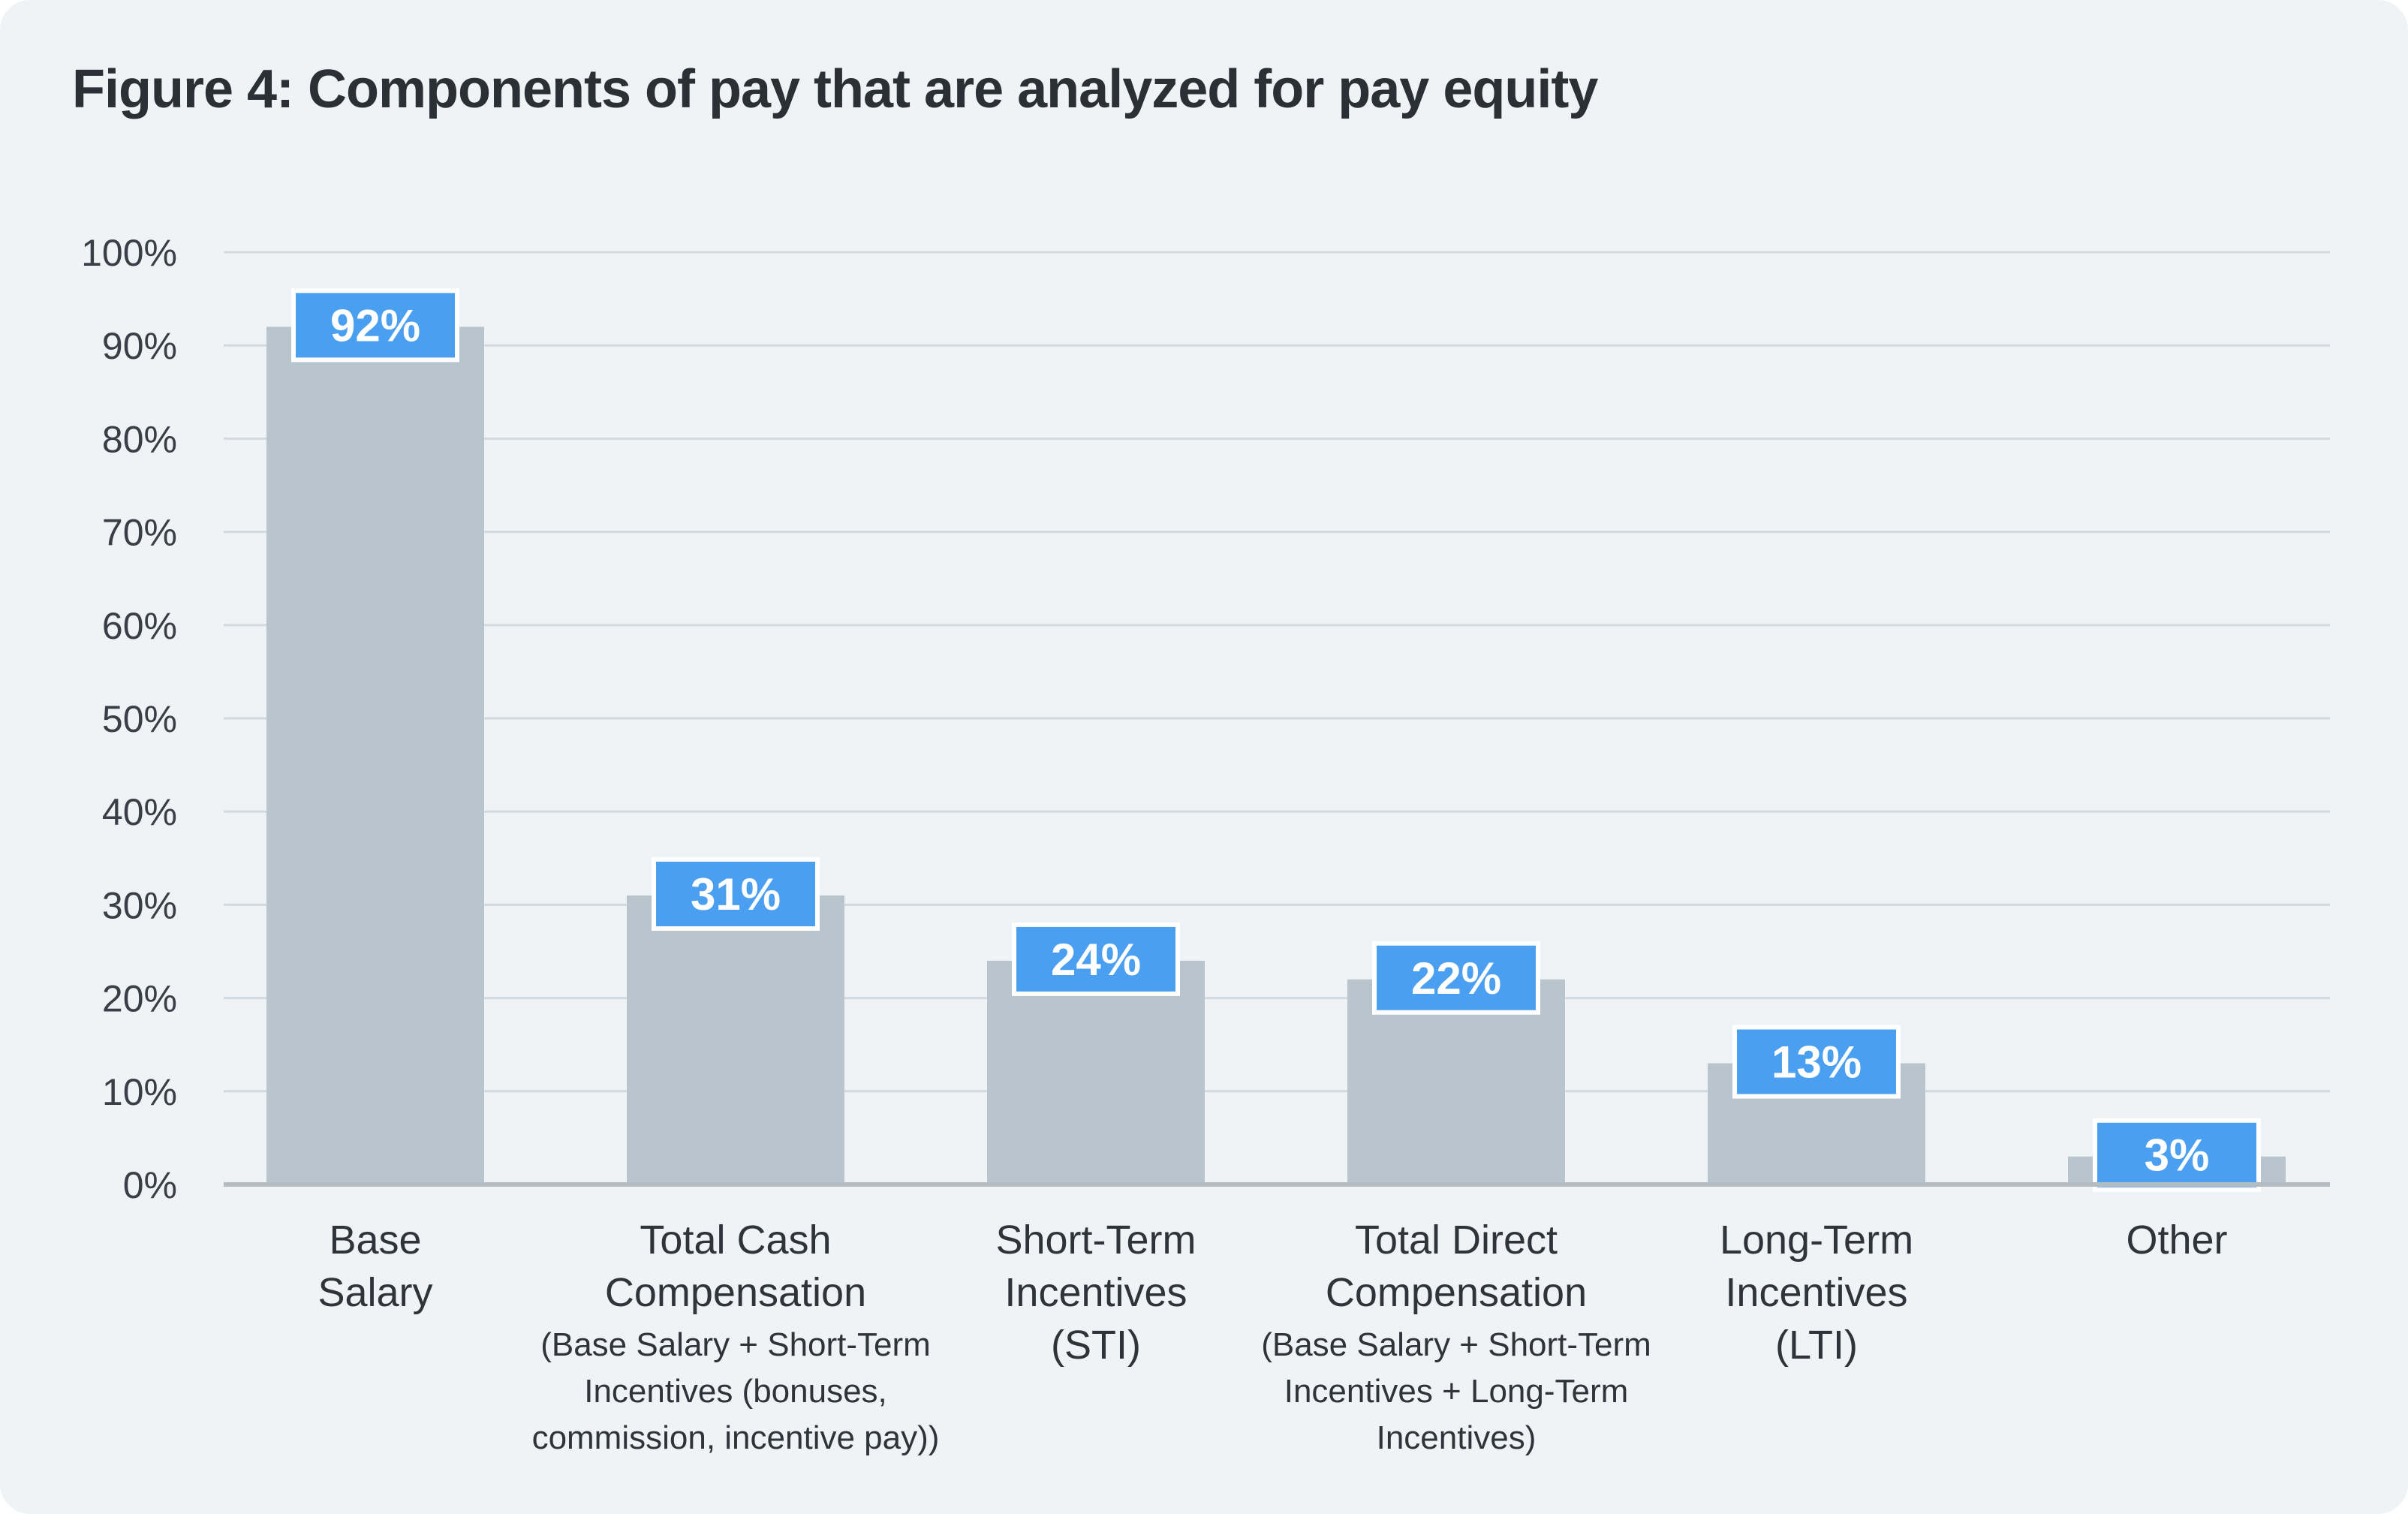  I want to click on y-tick-label: 100%, so click(129, 253).